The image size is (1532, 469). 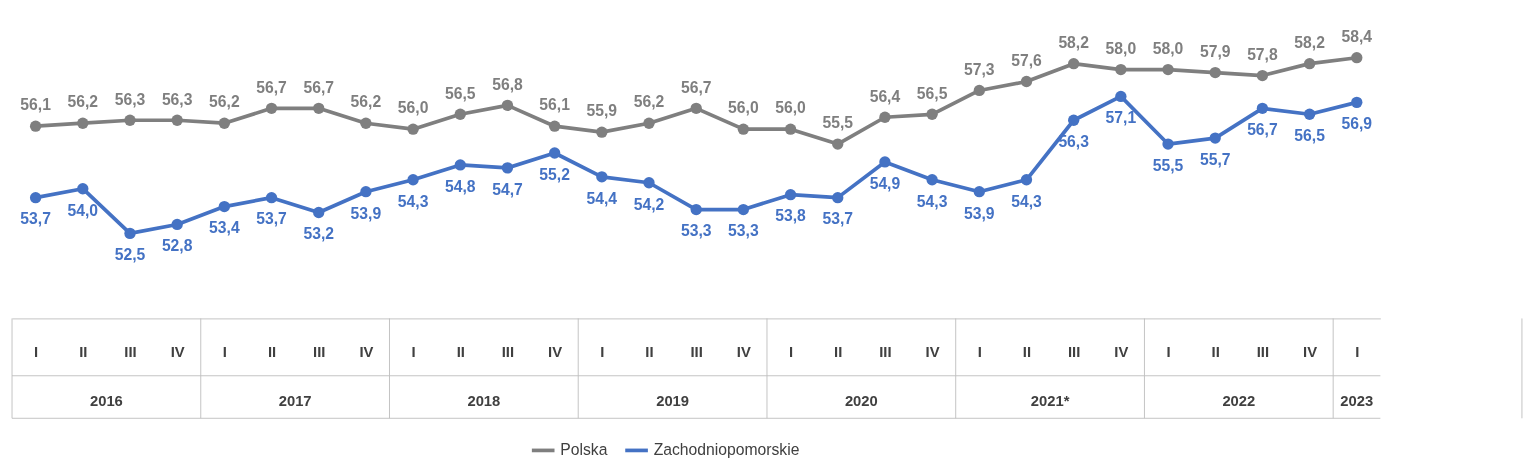 What do you see at coordinates (319, 234) in the screenshot?
I see `data-label: 53,2` at bounding box center [319, 234].